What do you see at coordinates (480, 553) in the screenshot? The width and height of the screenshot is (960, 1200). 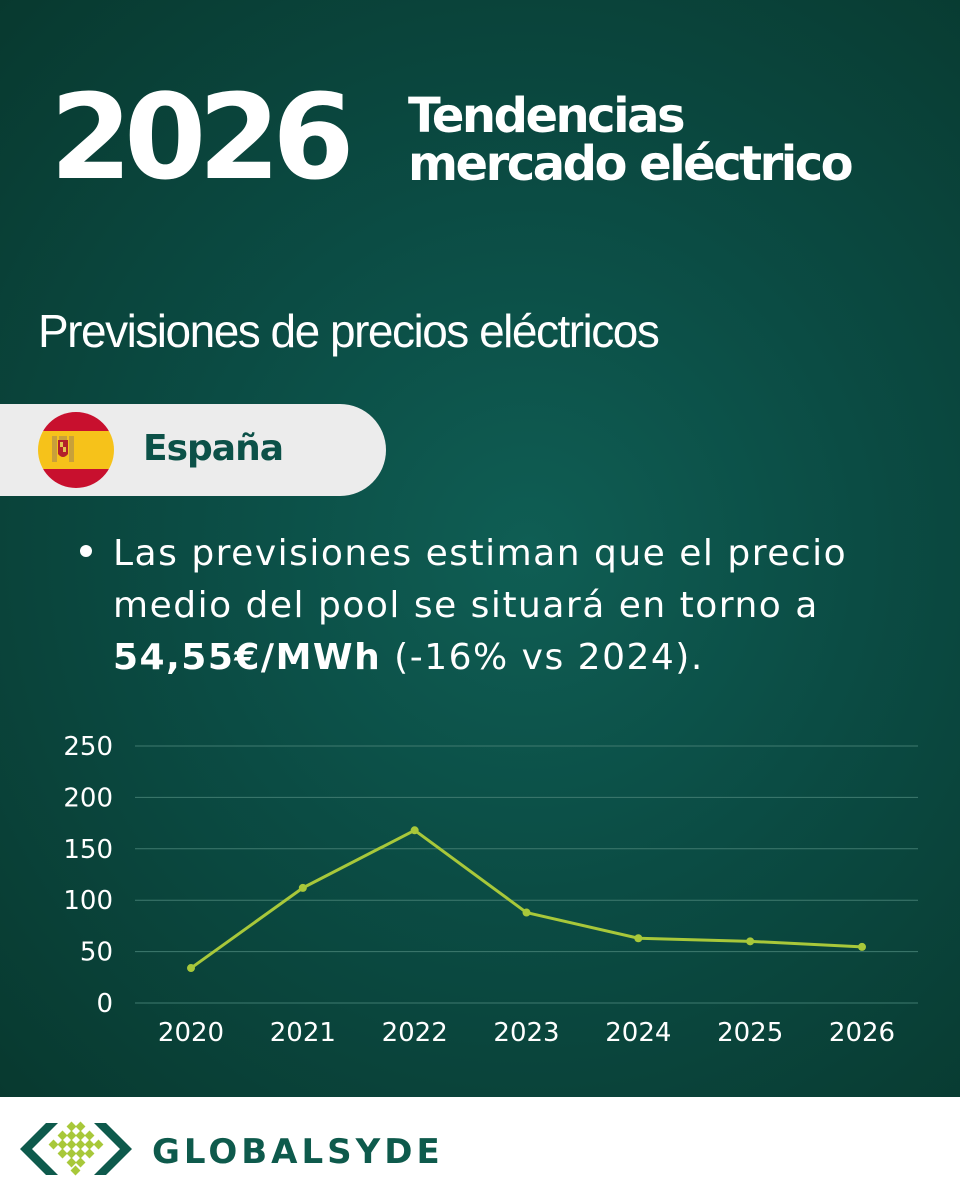 I see `bullet-line-1: Las previsiones estiman que el precio` at bounding box center [480, 553].